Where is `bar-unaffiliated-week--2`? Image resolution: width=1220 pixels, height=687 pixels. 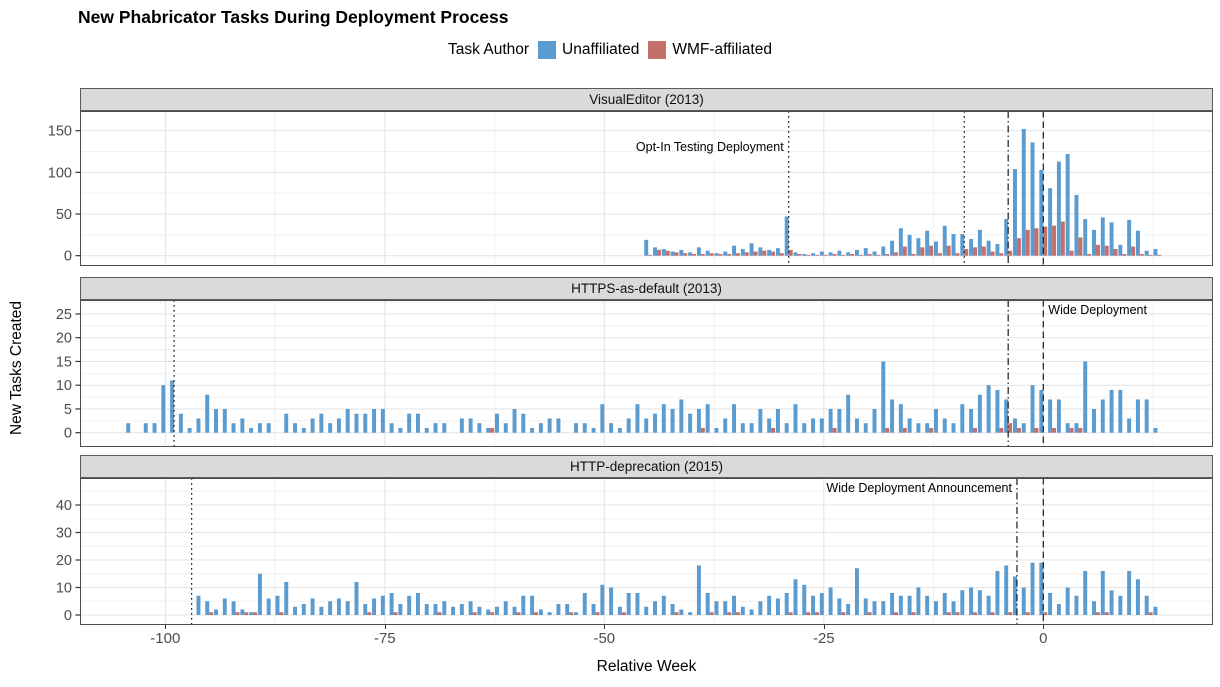 bar-unaffiliated-week--2 is located at coordinates (1023, 601).